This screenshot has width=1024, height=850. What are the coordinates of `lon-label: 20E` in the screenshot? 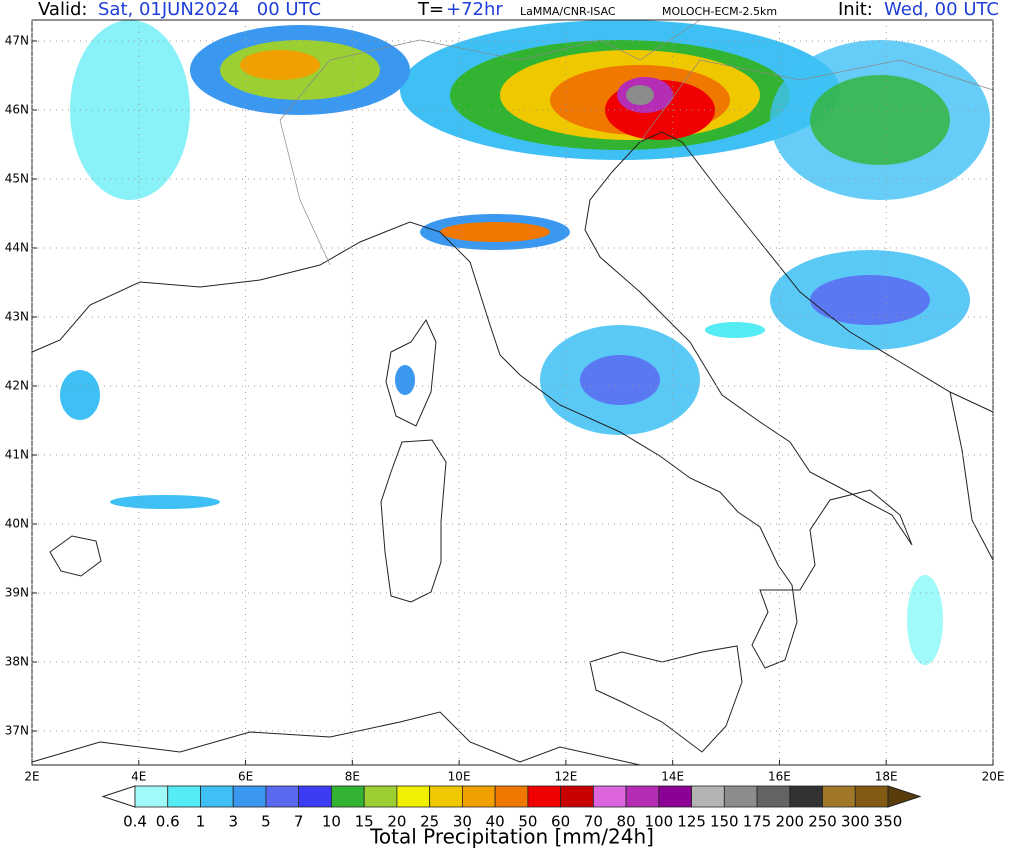 It's located at (993, 777).